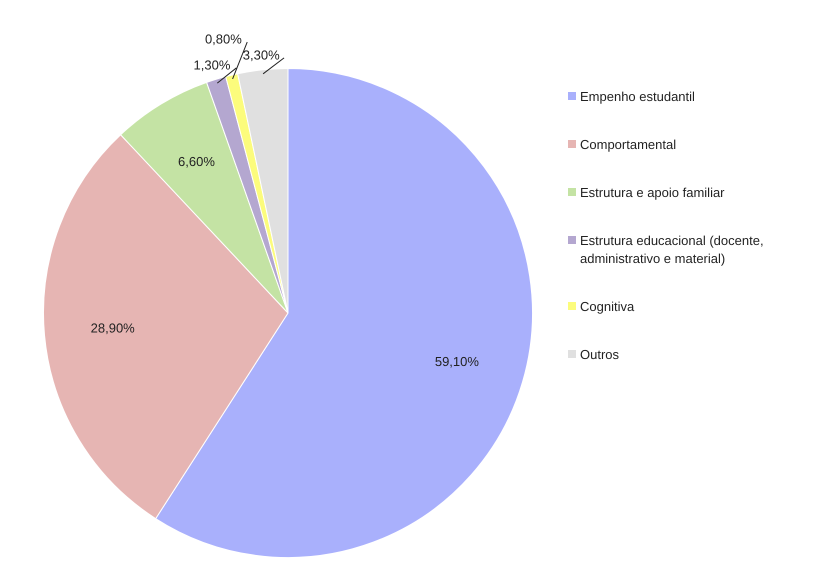 Image resolution: width=814 pixels, height=581 pixels. Describe the element at coordinates (628, 145) in the screenshot. I see `legend-label: Comportamental` at that location.